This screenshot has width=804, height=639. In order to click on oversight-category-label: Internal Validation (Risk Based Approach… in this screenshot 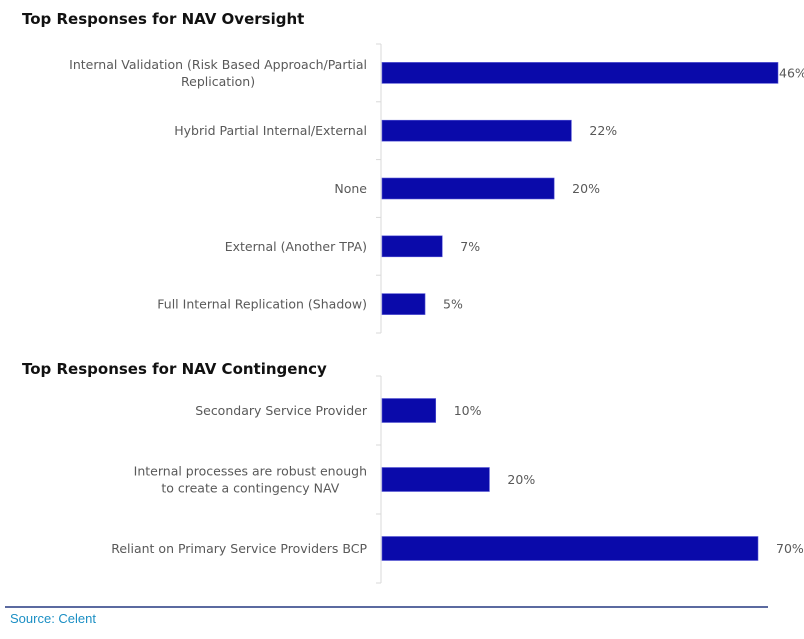, I will do `click(218, 64)`.